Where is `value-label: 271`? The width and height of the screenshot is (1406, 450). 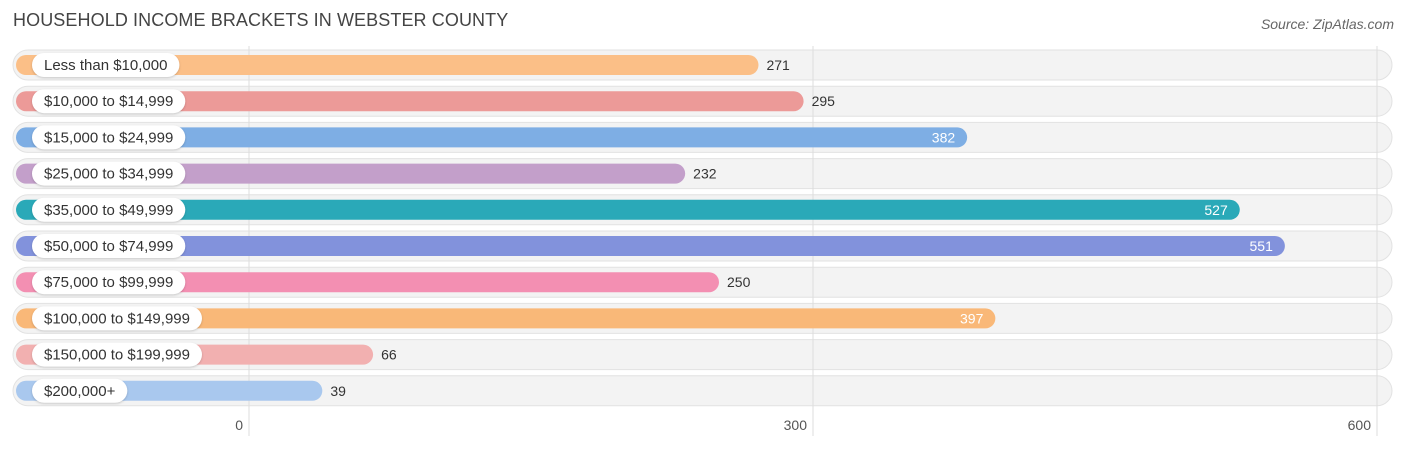 value-label: 271 is located at coordinates (778, 65).